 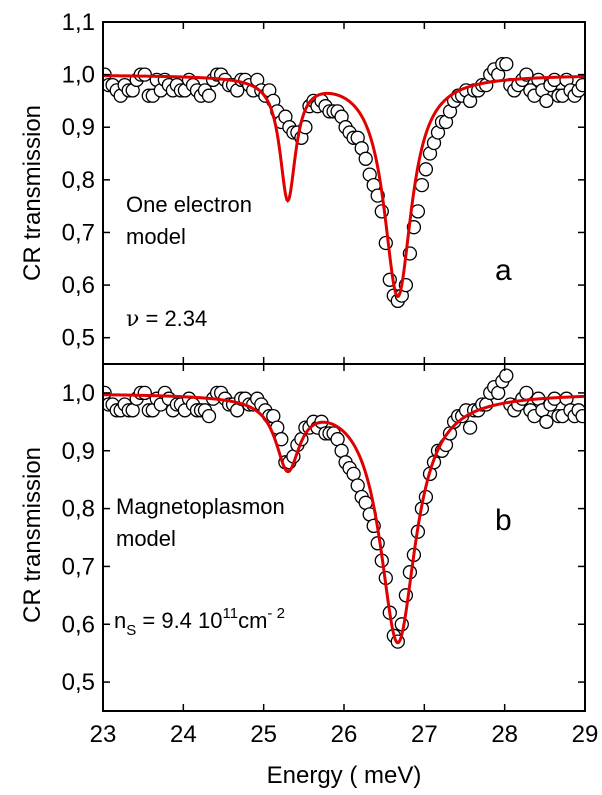 What do you see at coordinates (200, 506) in the screenshot?
I see `panel-b-annotation-line-1: Magnetoplasmon` at bounding box center [200, 506].